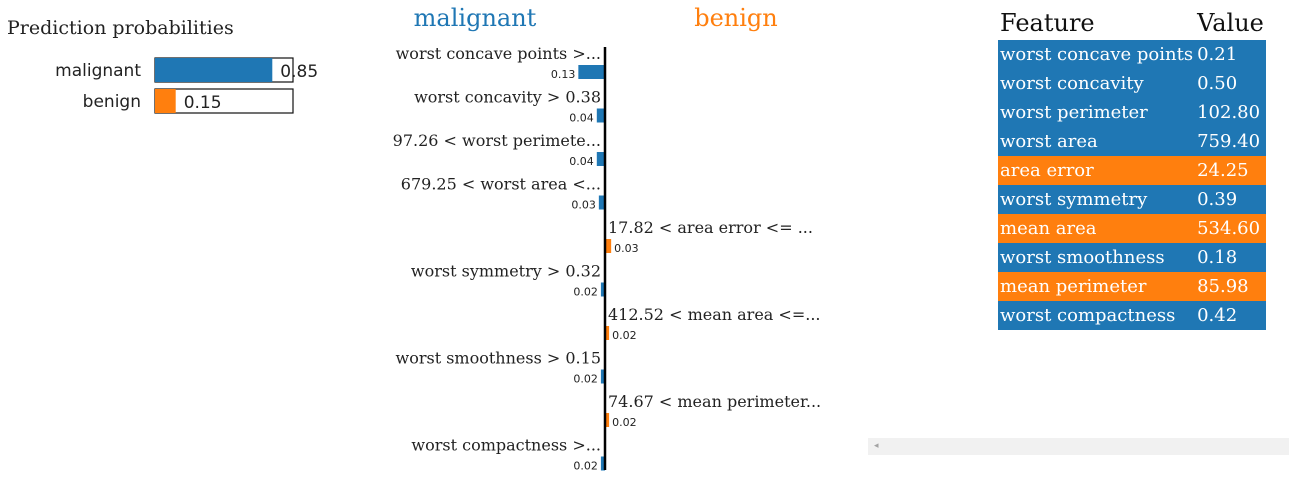  Describe the element at coordinates (1229, 228) in the screenshot. I see `feature-value-cell: 534.60` at that location.